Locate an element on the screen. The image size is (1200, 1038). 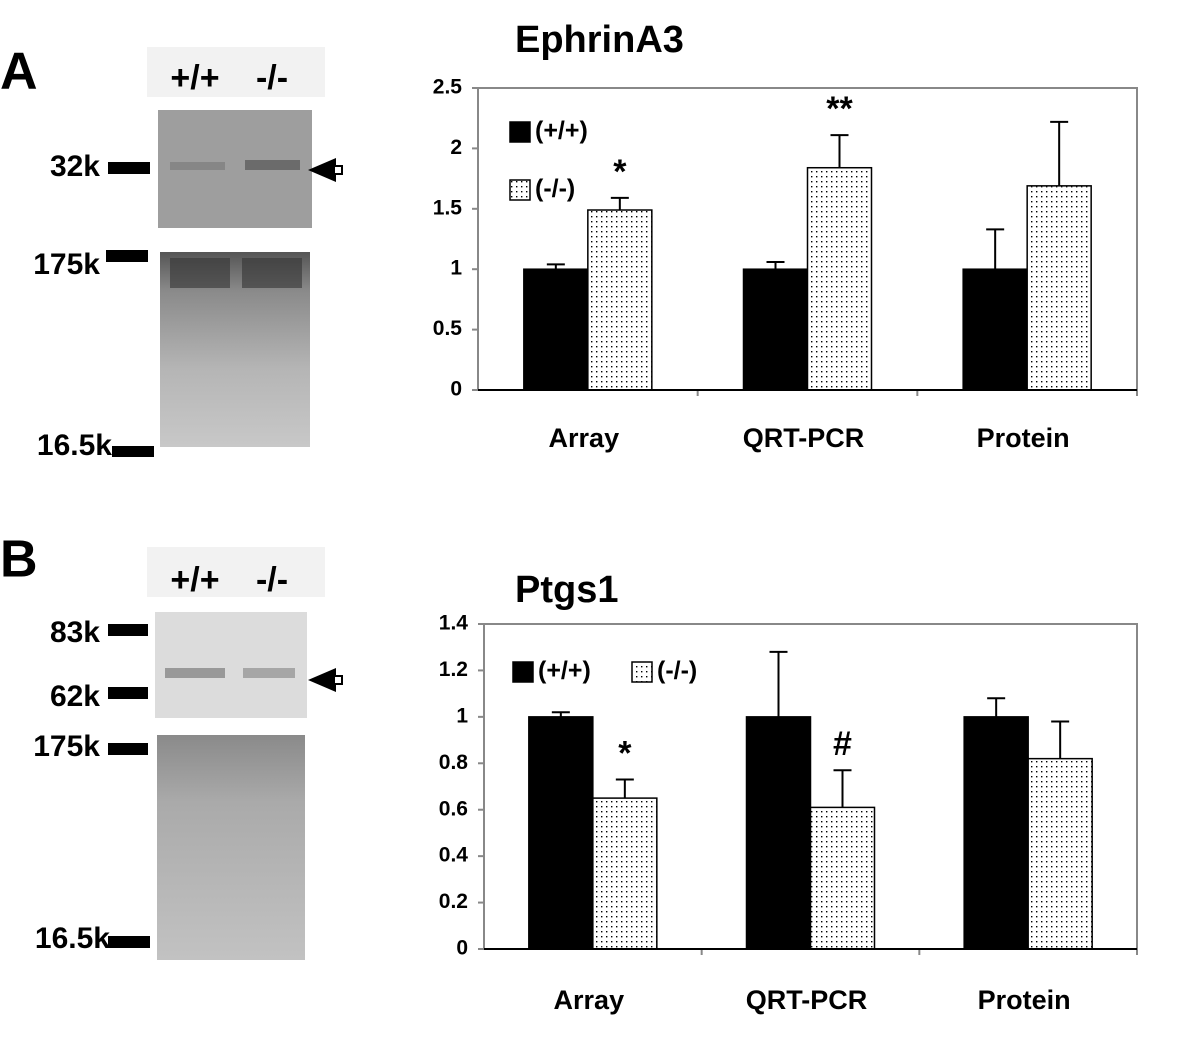
marker-label: 83k is located at coordinates (75, 632).